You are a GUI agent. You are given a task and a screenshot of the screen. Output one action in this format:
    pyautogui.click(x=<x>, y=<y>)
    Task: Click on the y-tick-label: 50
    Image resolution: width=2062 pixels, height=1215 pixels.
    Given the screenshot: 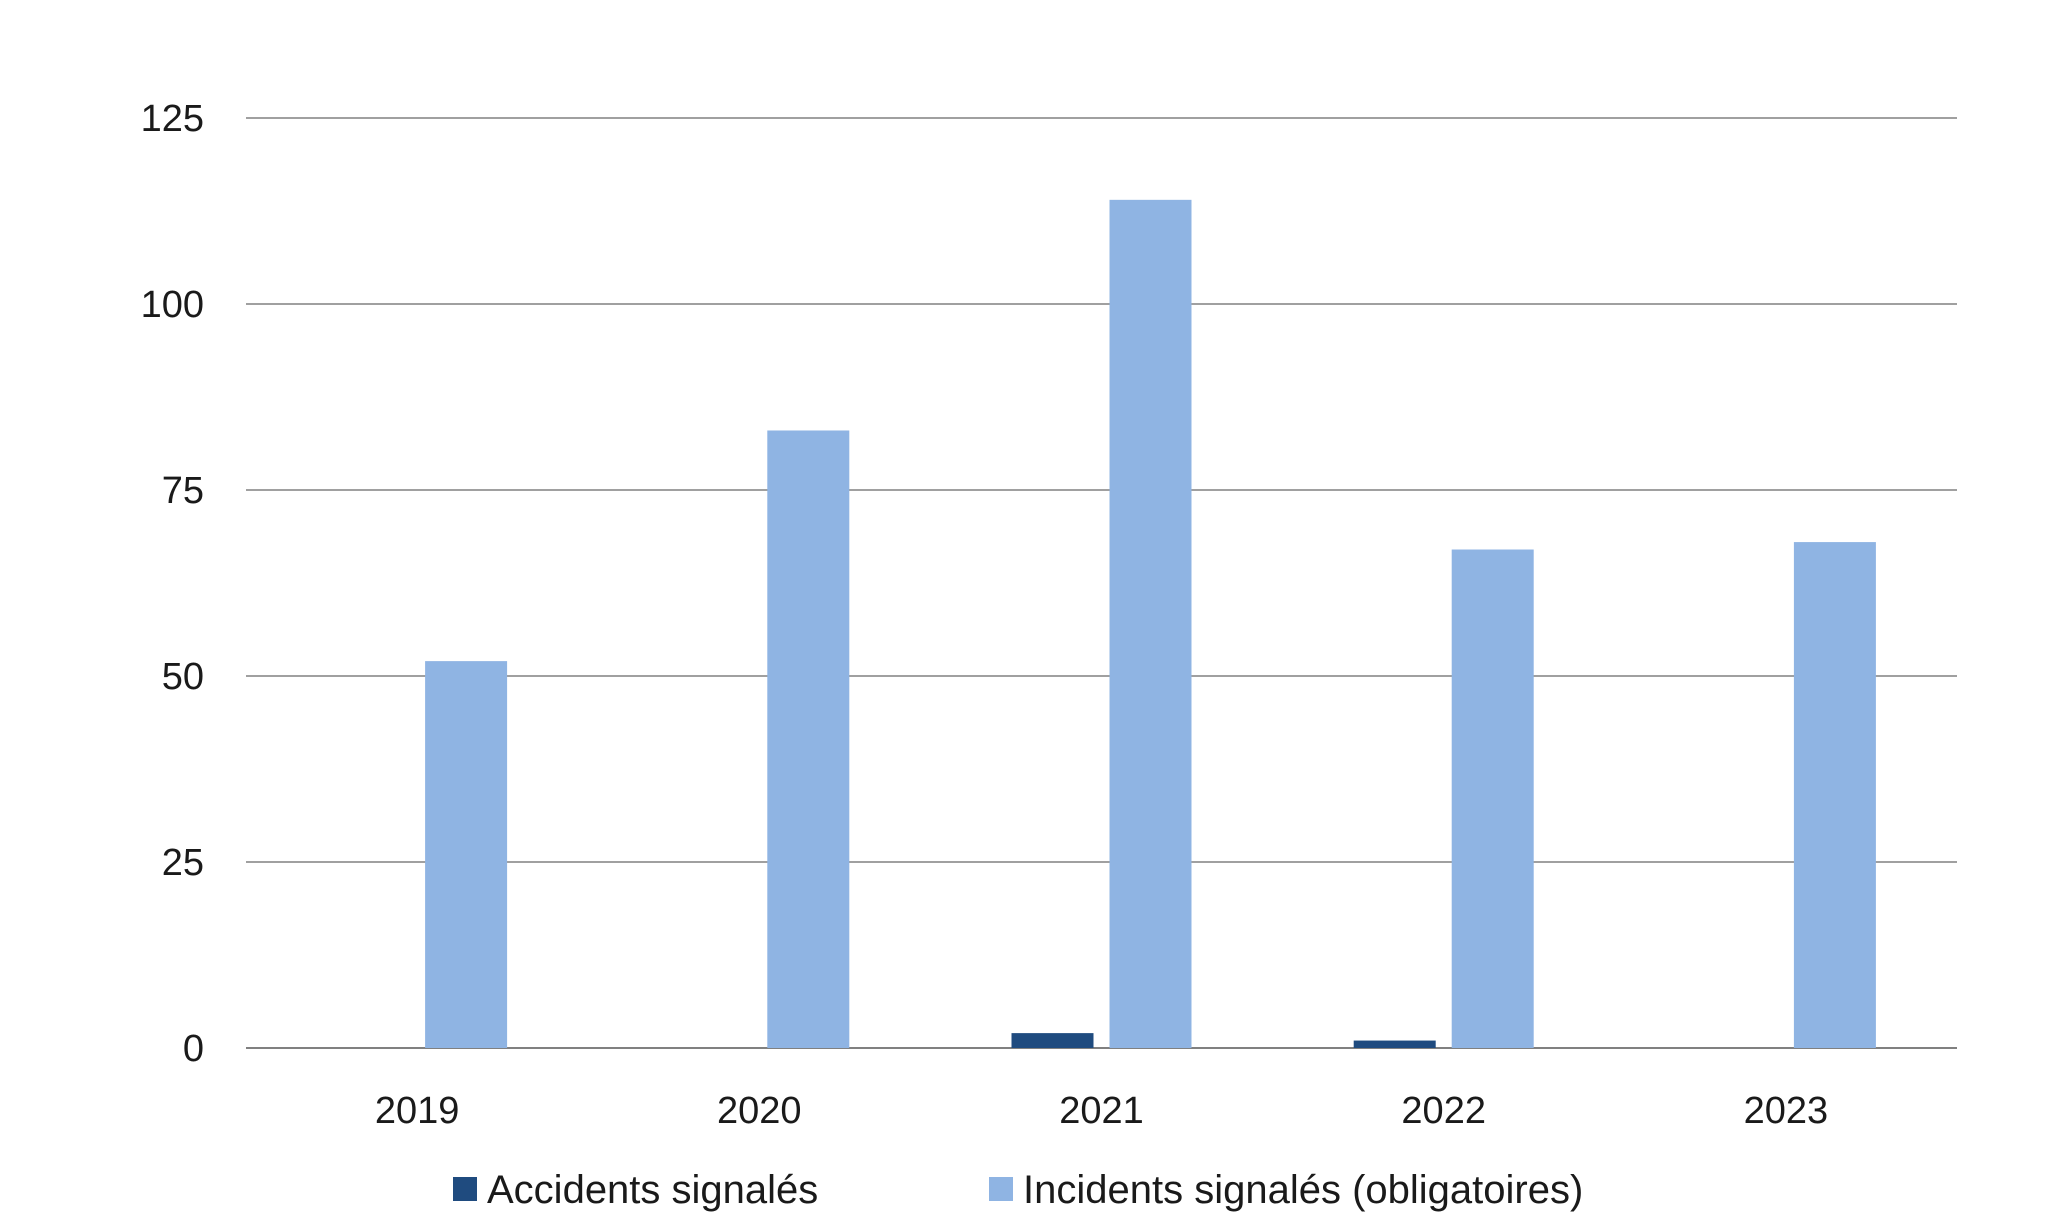 What is the action you would take?
    pyautogui.click(x=183, y=677)
    